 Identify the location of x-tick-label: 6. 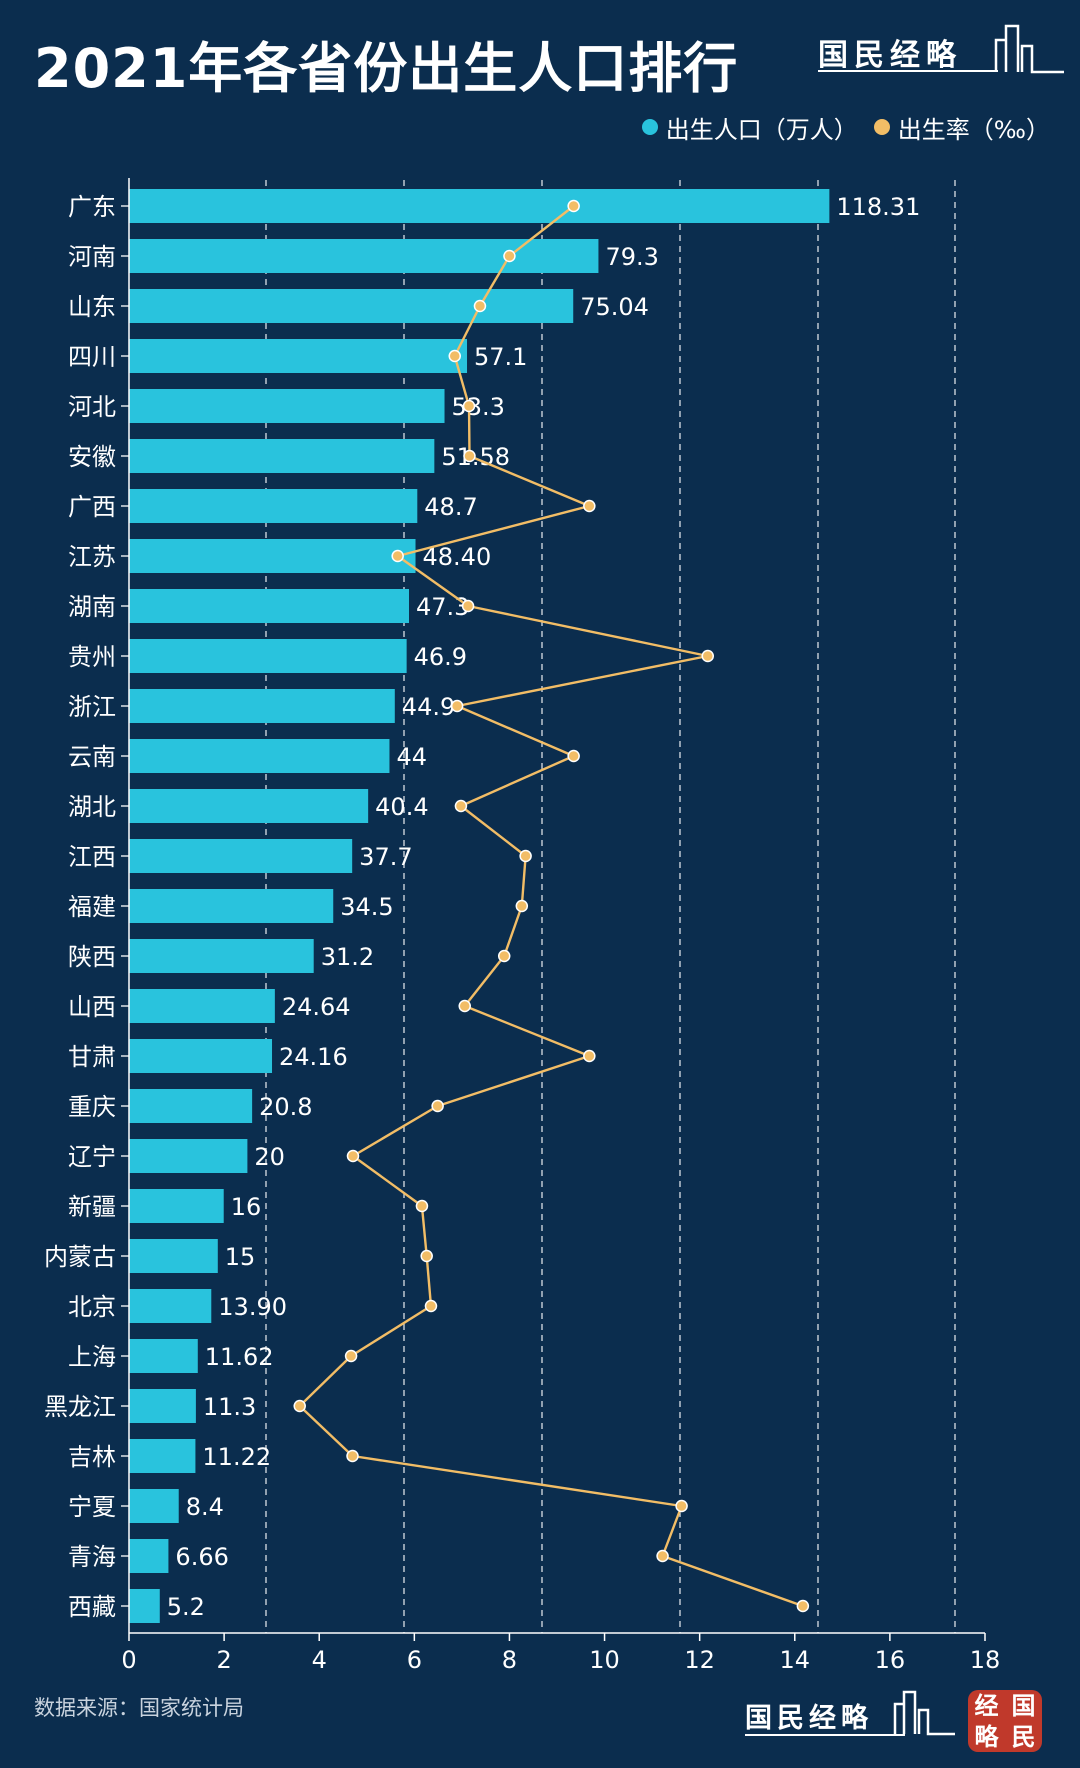
(414, 1660).